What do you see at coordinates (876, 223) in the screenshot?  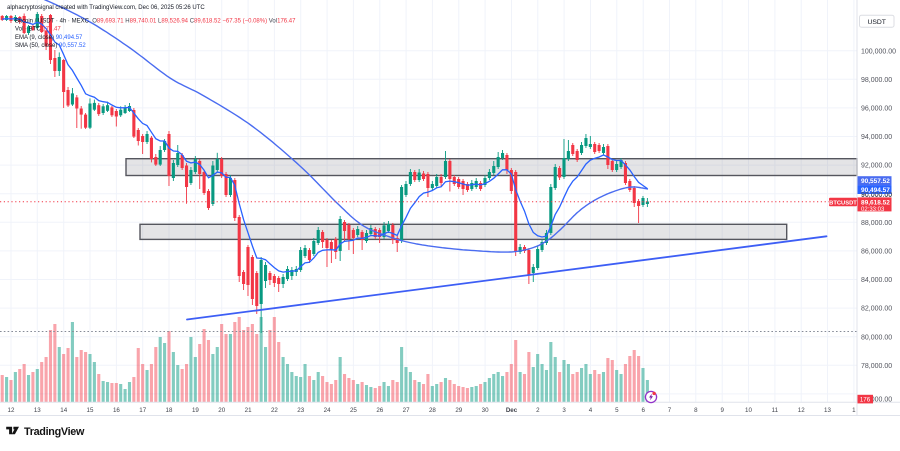 I see `svg-text: 88,000.00` at bounding box center [876, 223].